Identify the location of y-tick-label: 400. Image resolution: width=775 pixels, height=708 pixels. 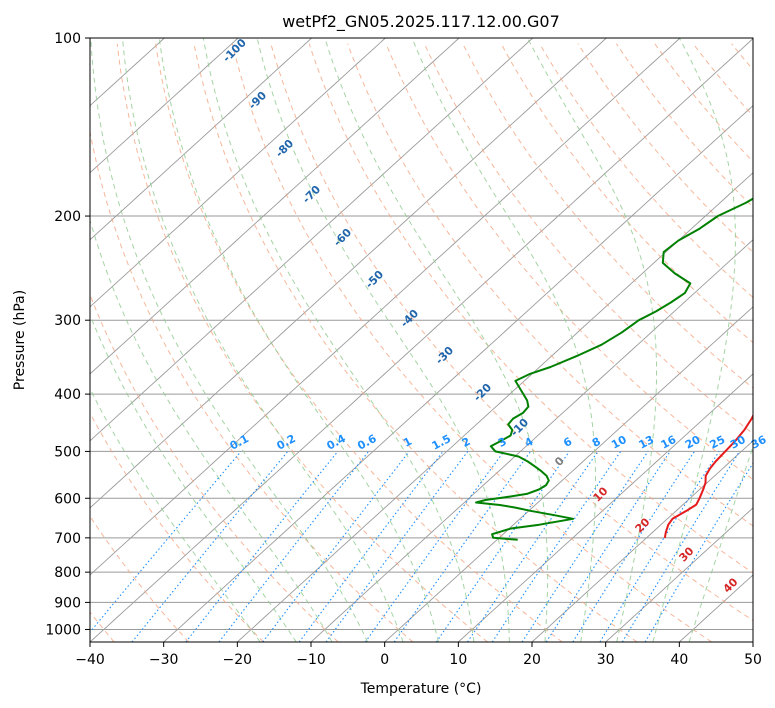
(67, 395).